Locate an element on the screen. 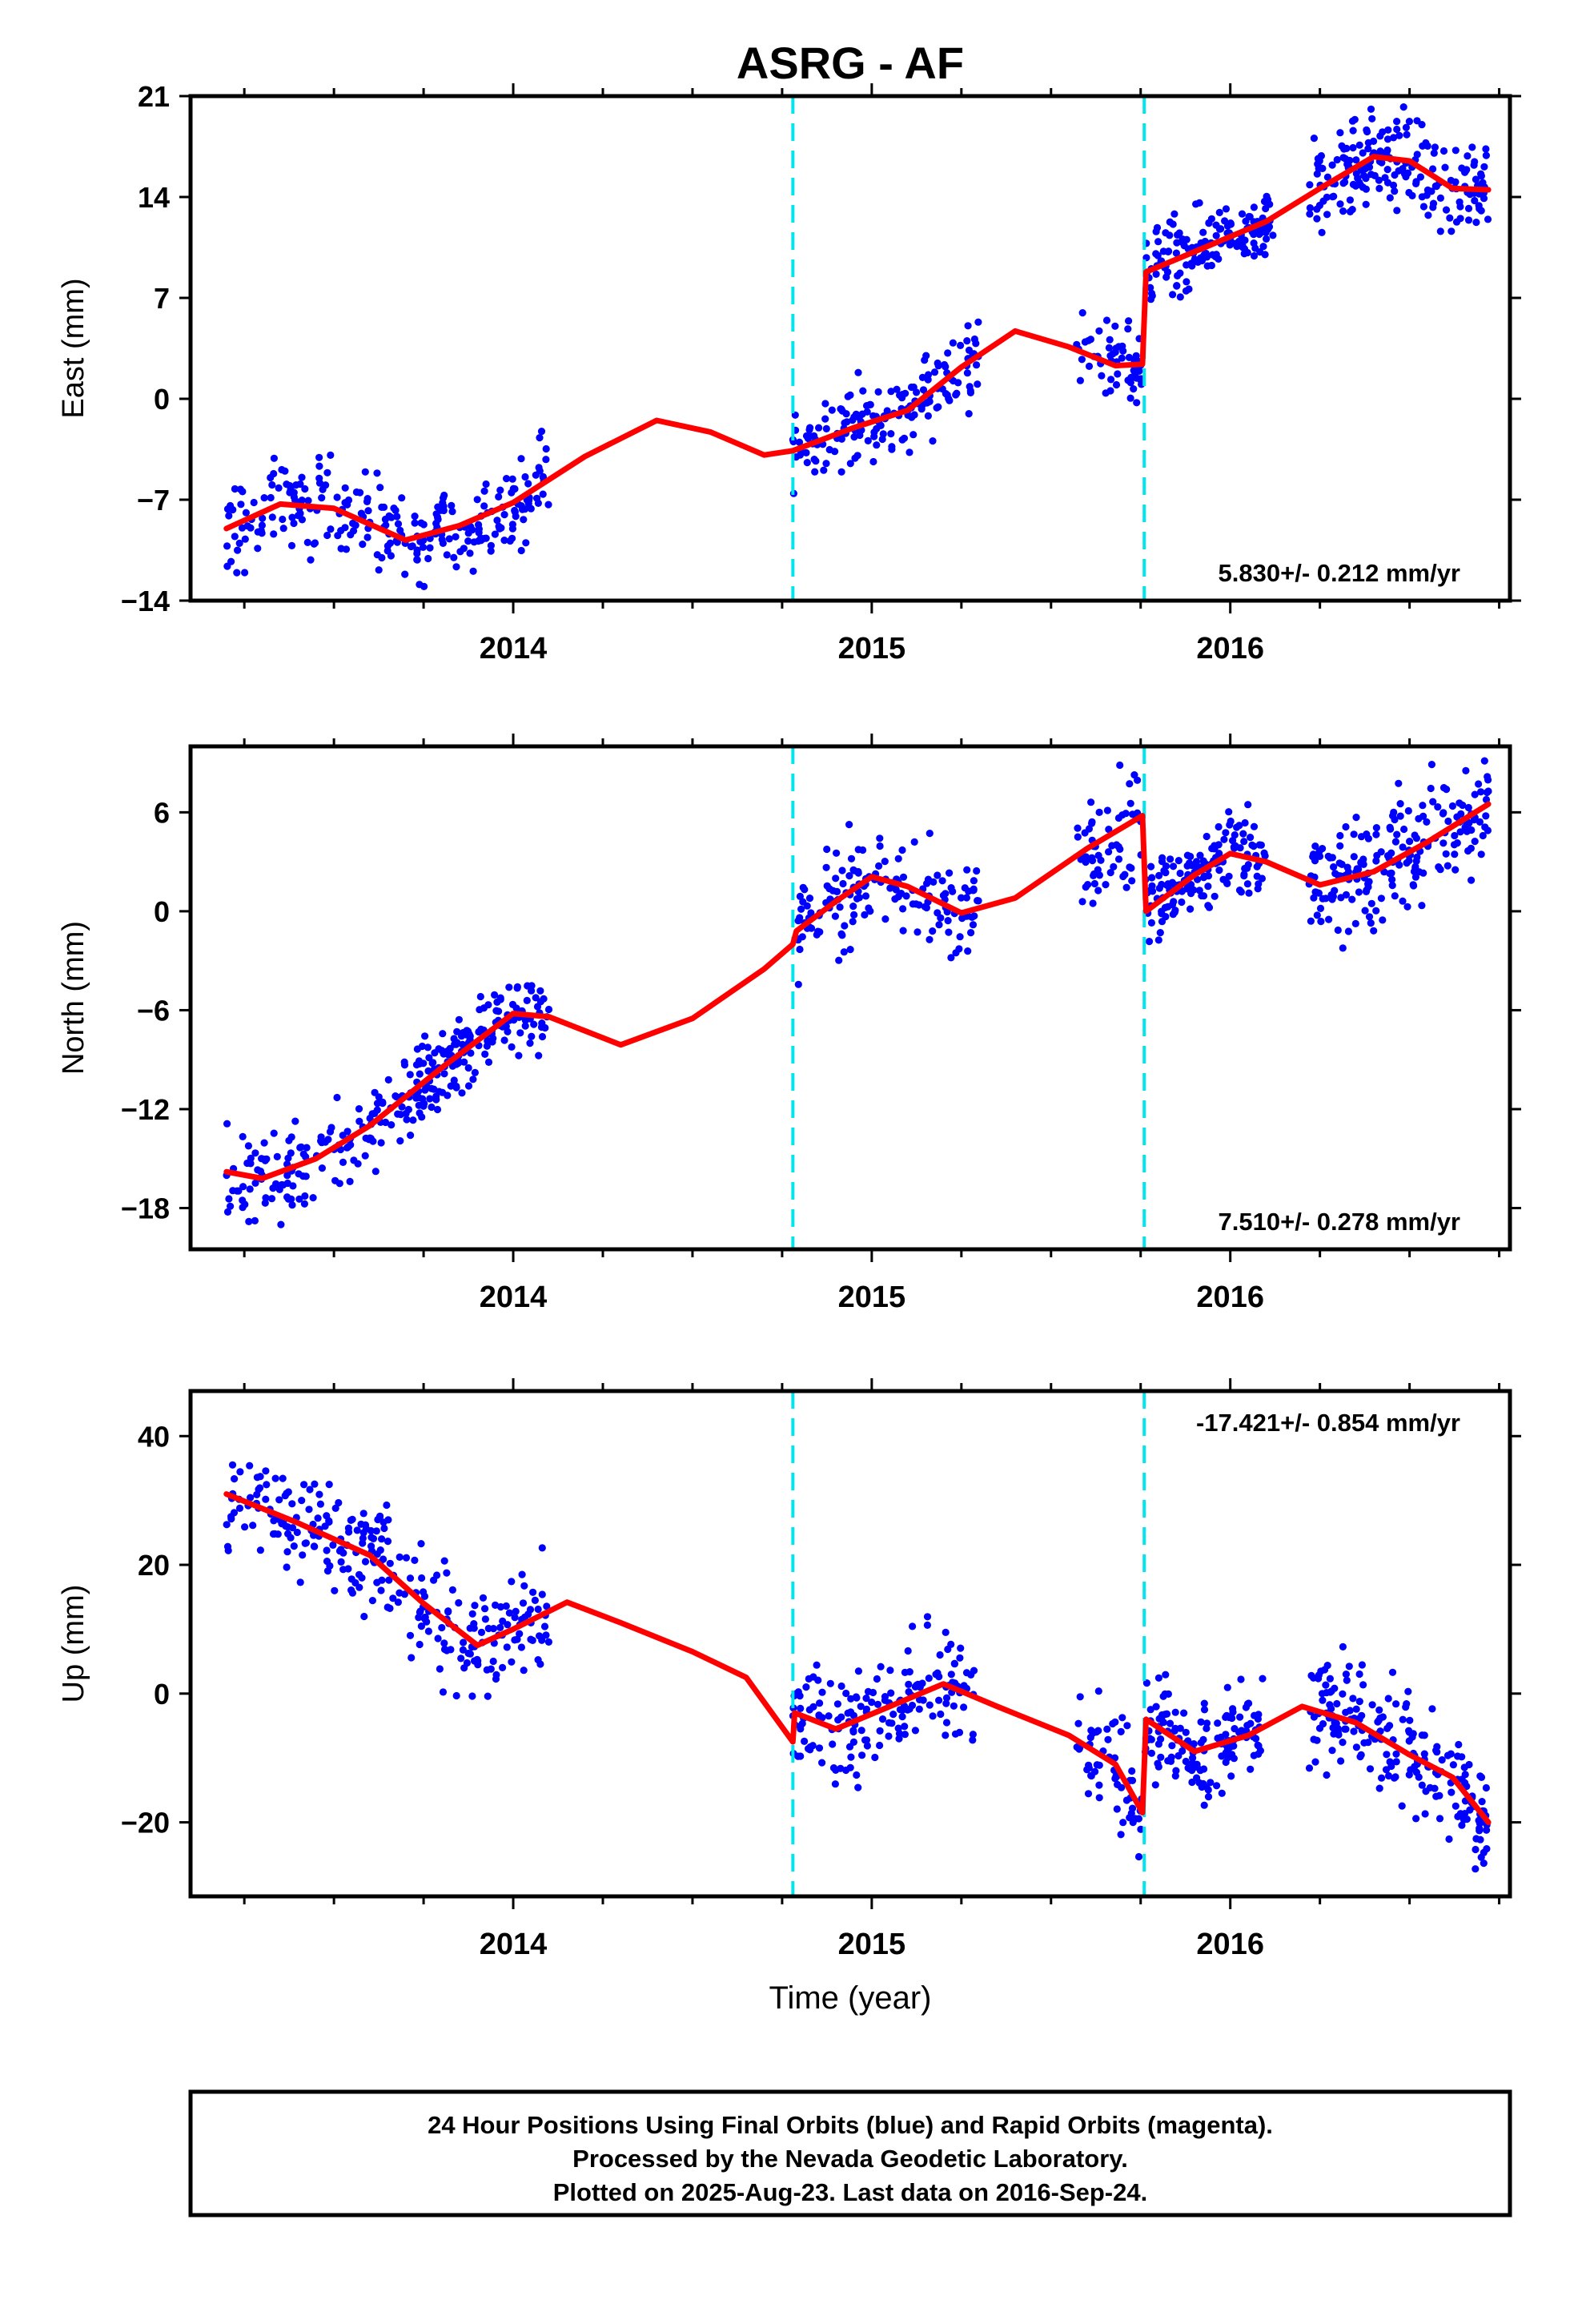  east-model-line is located at coordinates (857, 348).